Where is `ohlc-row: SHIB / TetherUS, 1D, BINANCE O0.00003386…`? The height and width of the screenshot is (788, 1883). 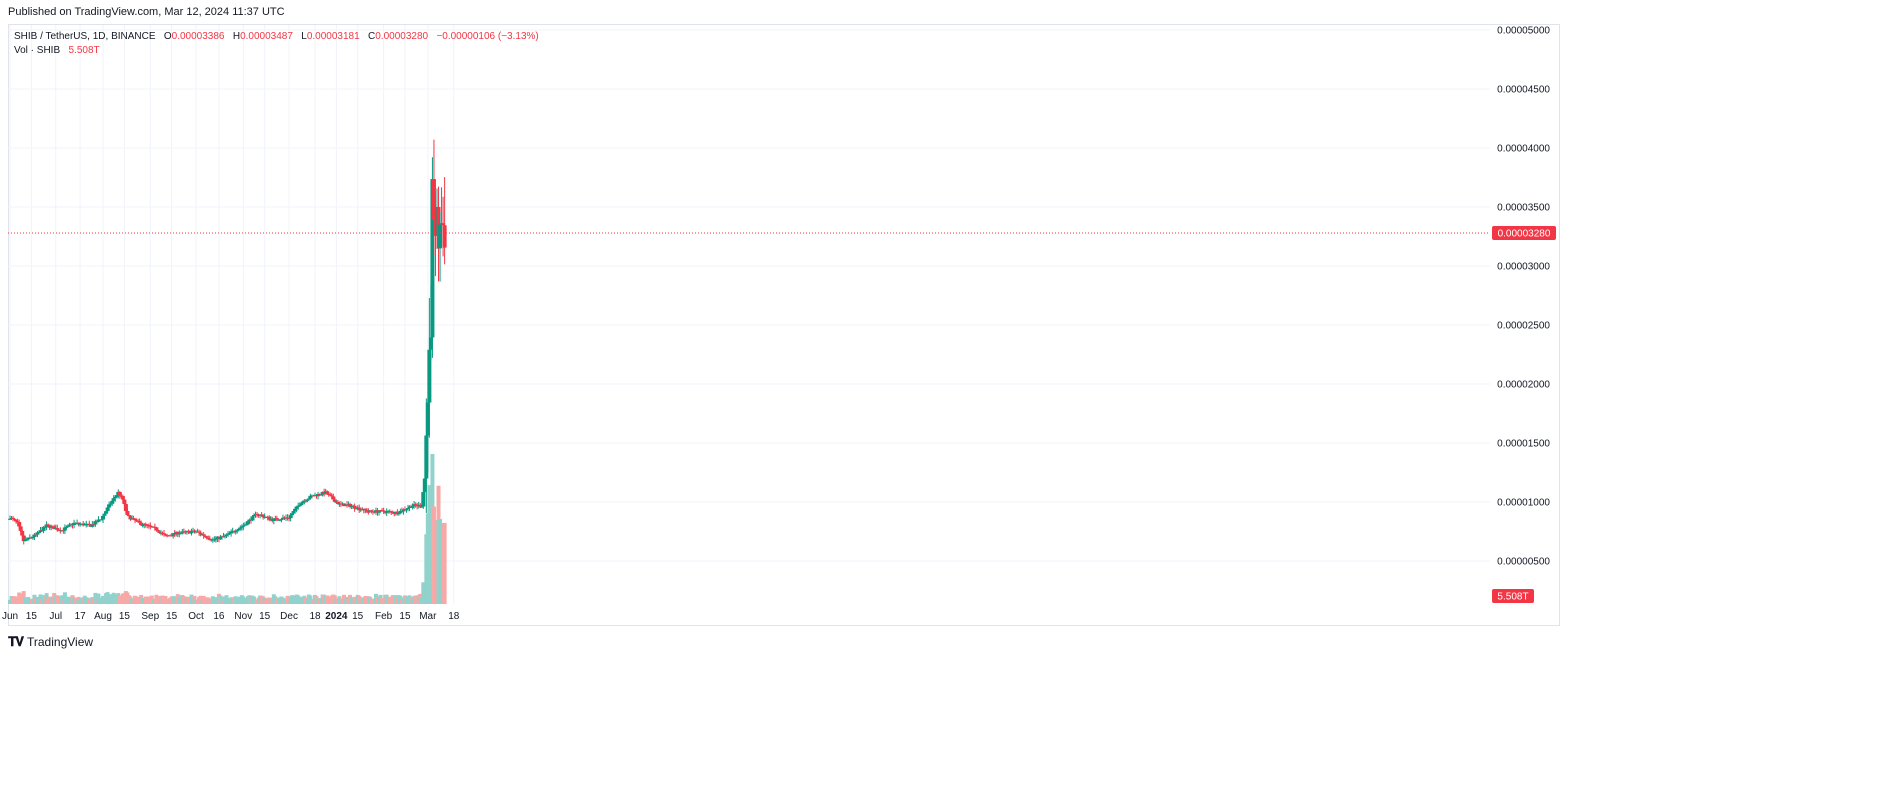 ohlc-row: SHIB / TetherUS, 1D, BINANCE O0.00003386… is located at coordinates (276, 37).